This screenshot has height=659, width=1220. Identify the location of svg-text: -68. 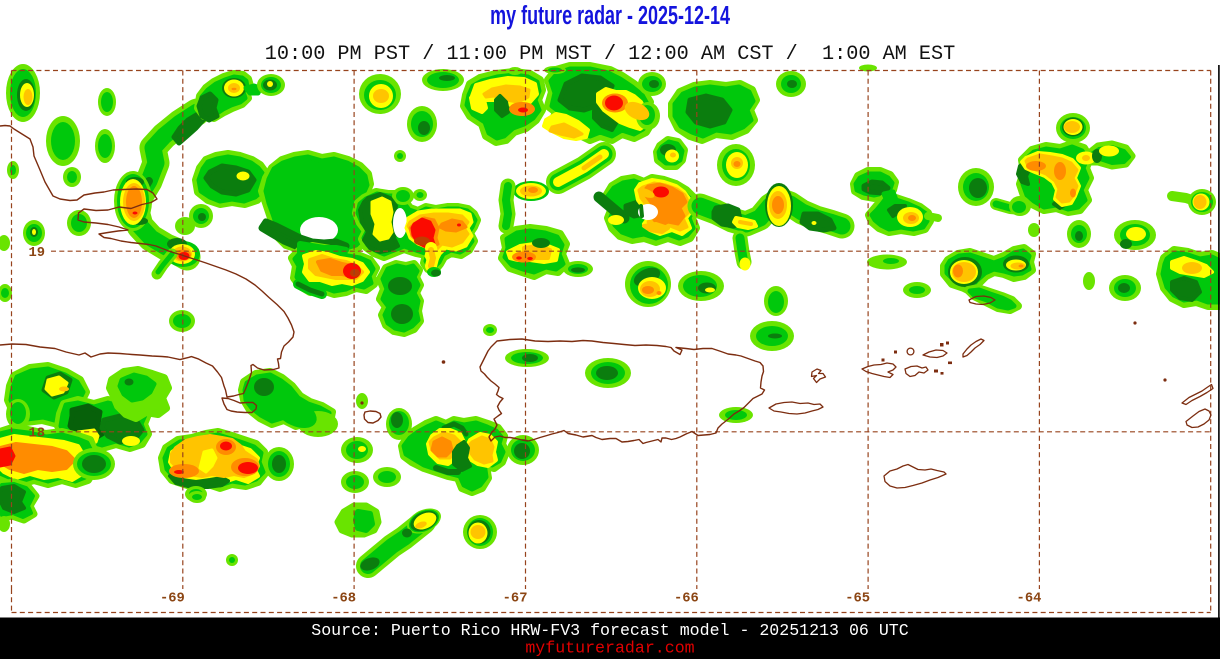
(343, 599).